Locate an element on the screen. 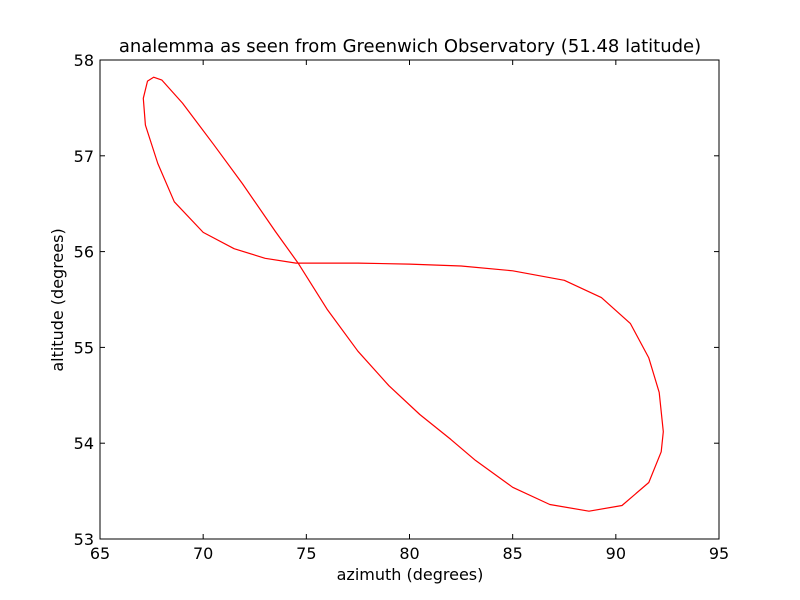 The image size is (800, 600). y-tick-label: 57 is located at coordinates (84, 156).